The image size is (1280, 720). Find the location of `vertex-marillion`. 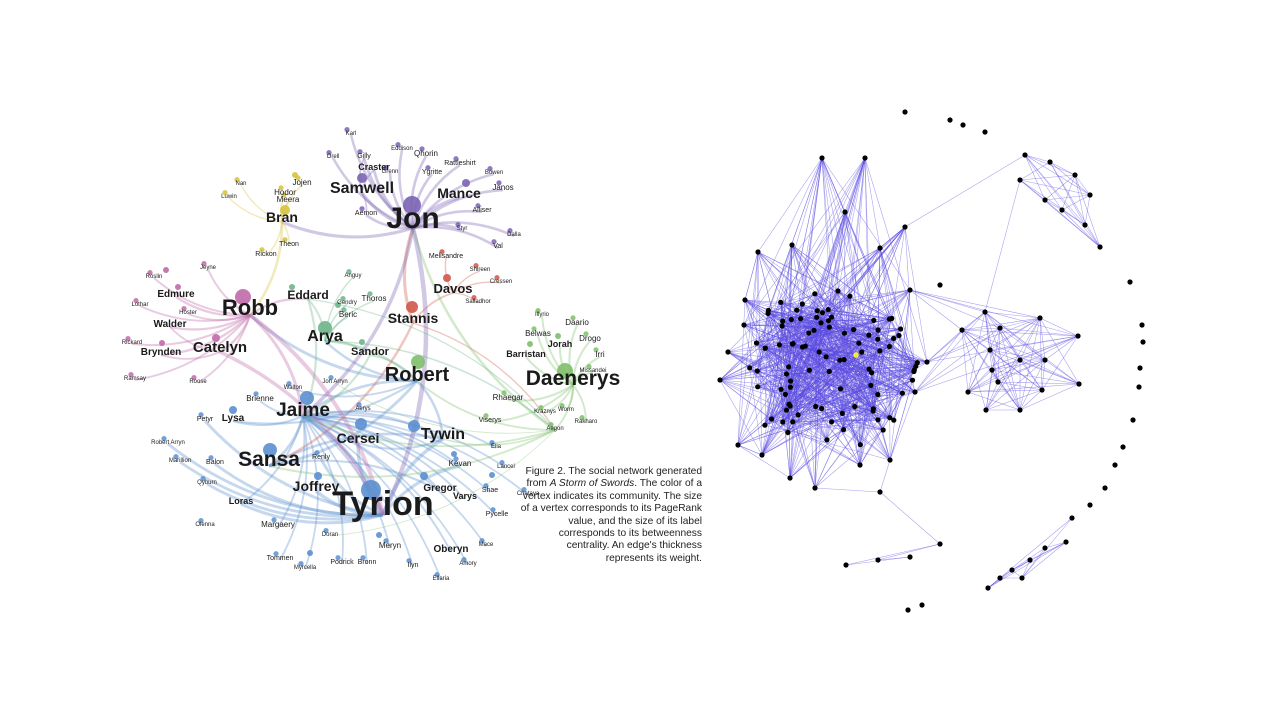

vertex-marillion is located at coordinates (176, 457).